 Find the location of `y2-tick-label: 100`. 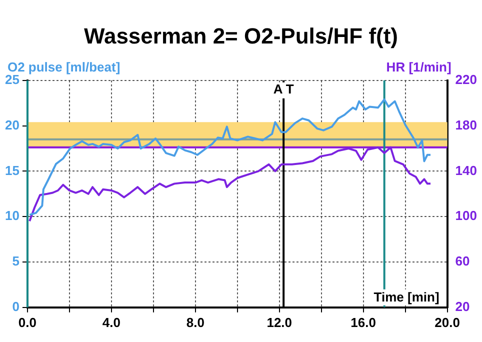

y2-tick-label: 100 is located at coordinates (466, 216).